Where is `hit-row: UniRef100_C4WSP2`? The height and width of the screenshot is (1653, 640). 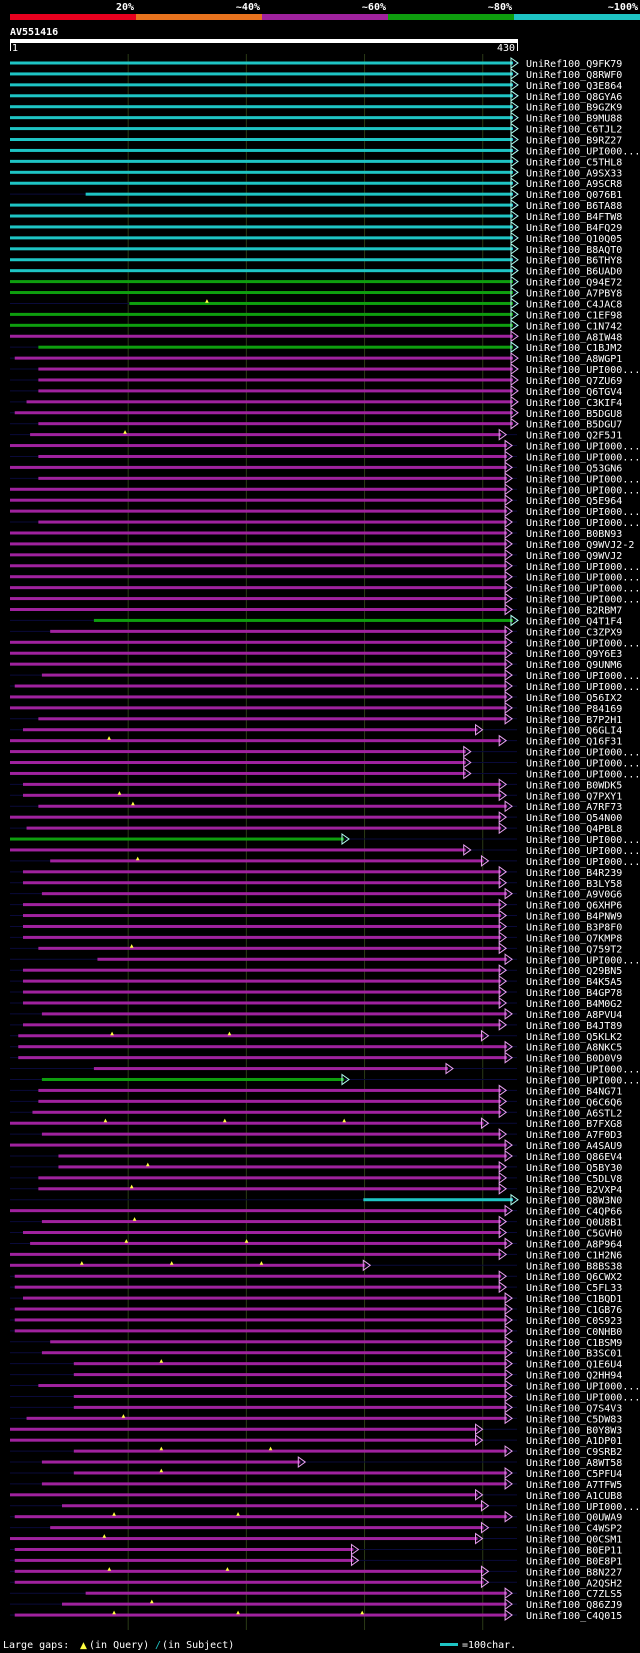
hit-row: UniRef100_C4WSP2 is located at coordinates (316, 1528).